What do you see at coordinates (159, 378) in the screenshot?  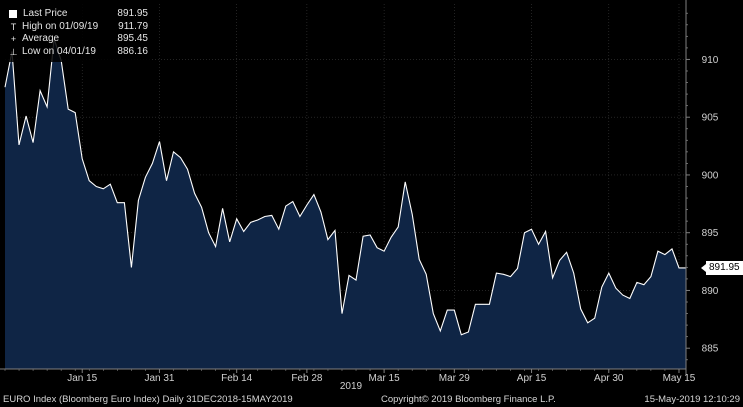 I see `x-tick-label: Jan 31` at bounding box center [159, 378].